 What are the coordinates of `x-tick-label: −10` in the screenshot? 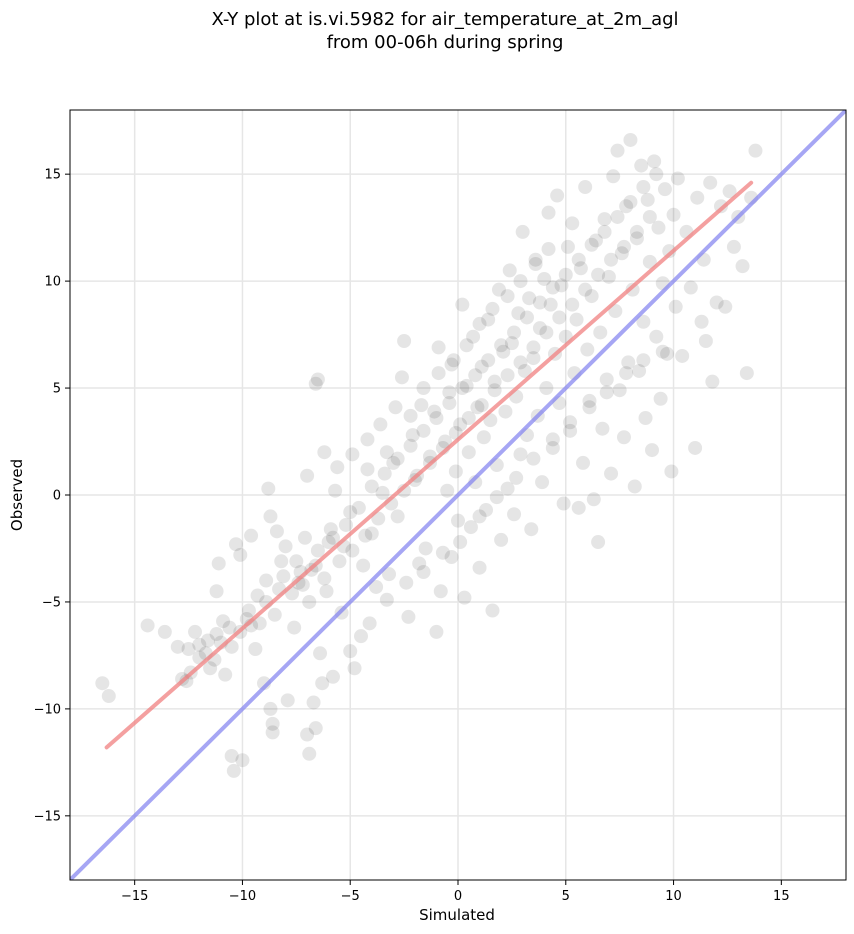 It's located at (242, 896).